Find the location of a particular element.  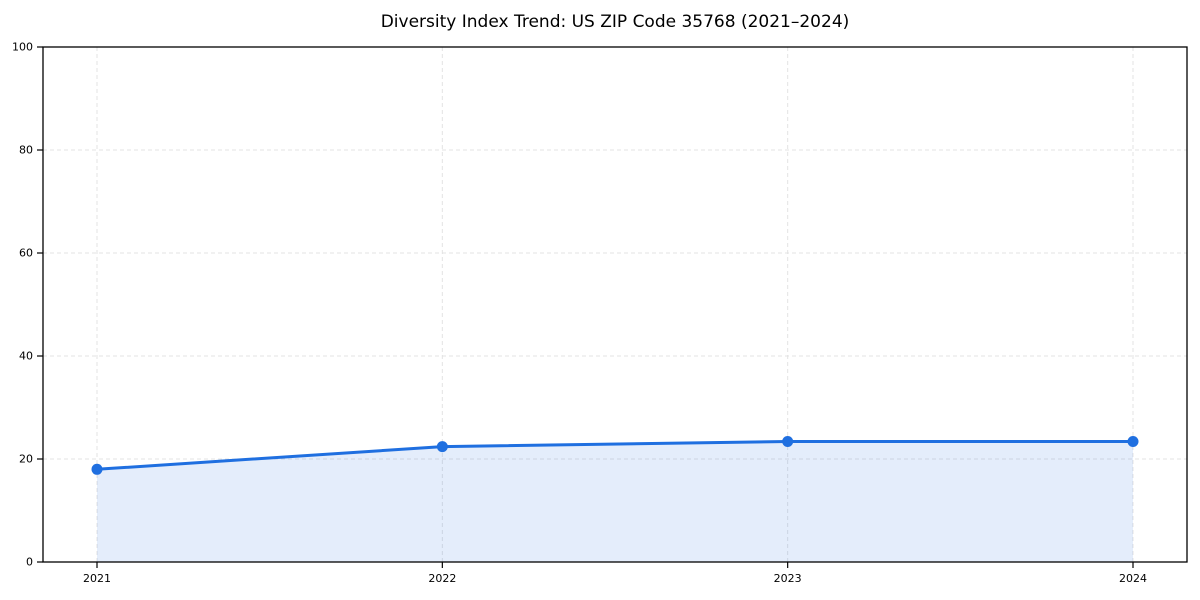

x-tick-label: 2023 is located at coordinates (788, 578).